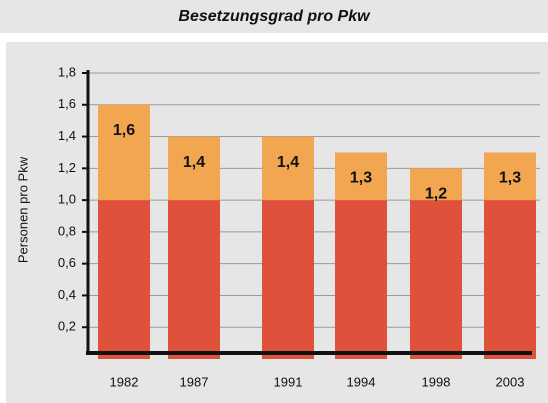 The height and width of the screenshot is (403, 548). What do you see at coordinates (361, 381) in the screenshot?
I see `x-tick-label: 1994` at bounding box center [361, 381].